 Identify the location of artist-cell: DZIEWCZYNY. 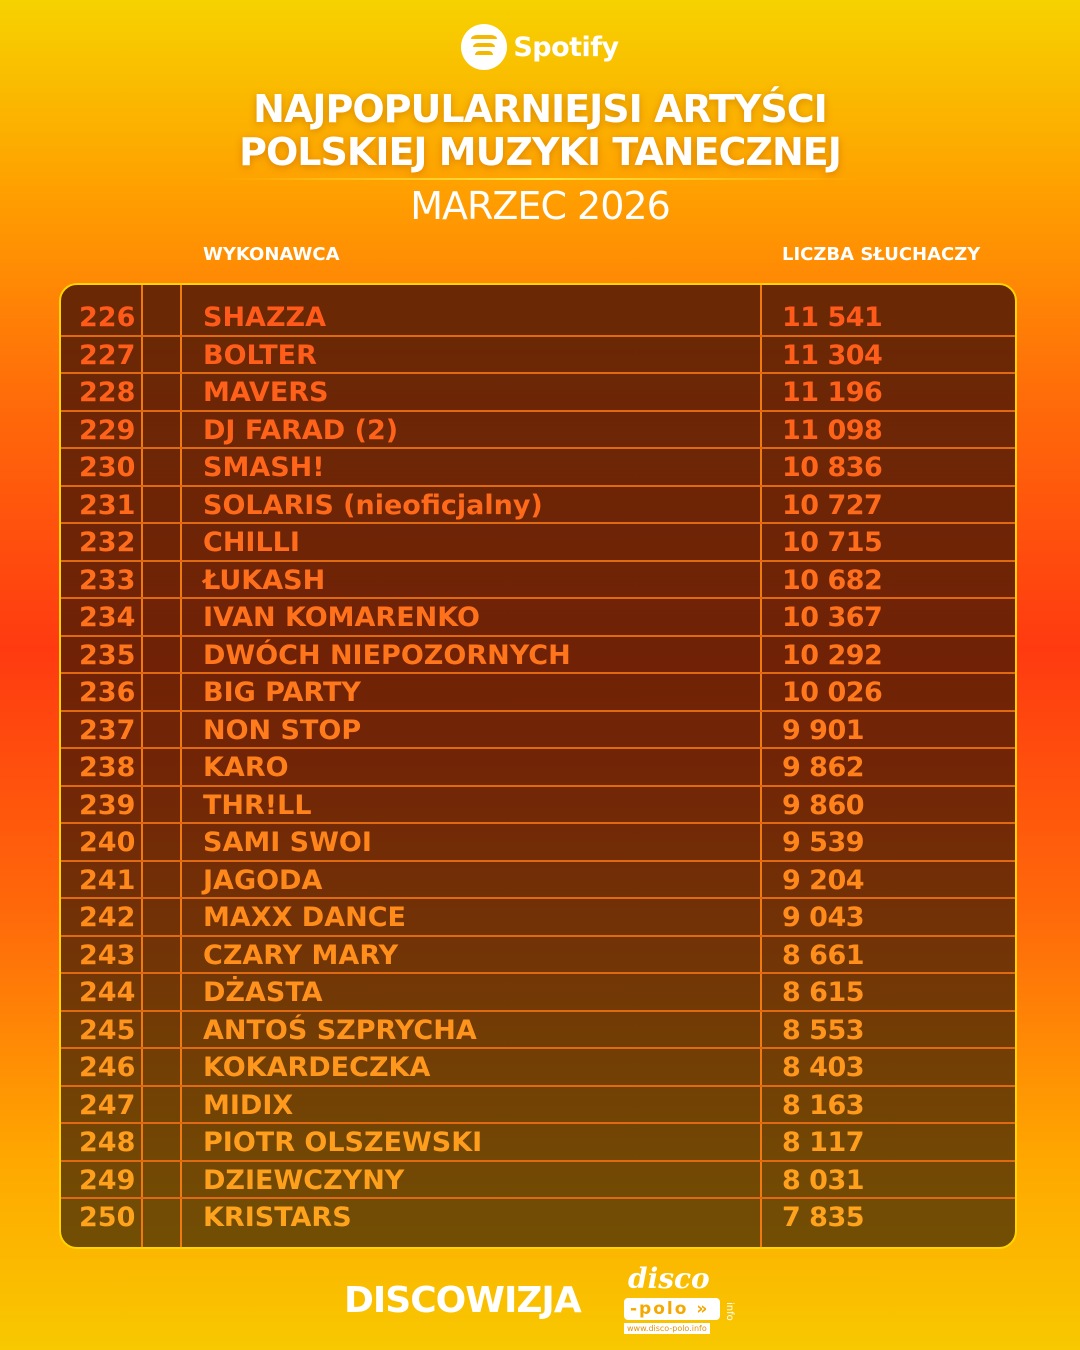
(304, 1180).